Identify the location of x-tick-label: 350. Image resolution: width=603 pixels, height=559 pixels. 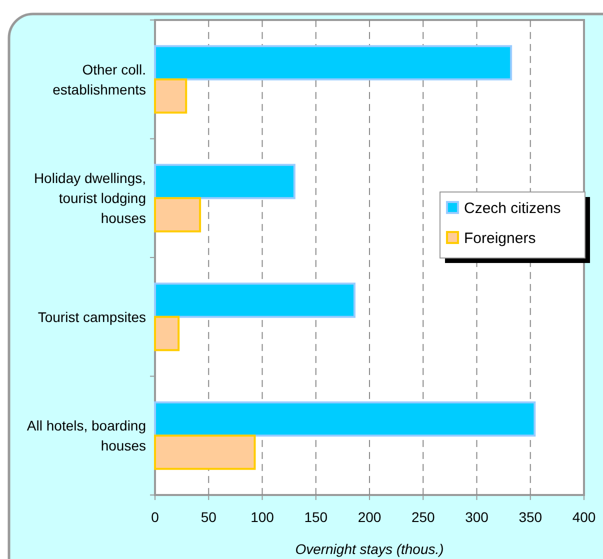
(530, 517).